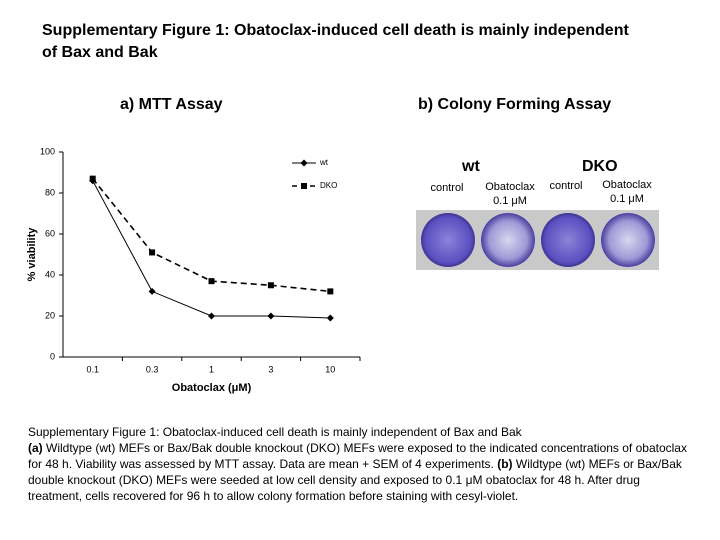 The image size is (720, 540). I want to click on group-label: DKO, so click(600, 166).